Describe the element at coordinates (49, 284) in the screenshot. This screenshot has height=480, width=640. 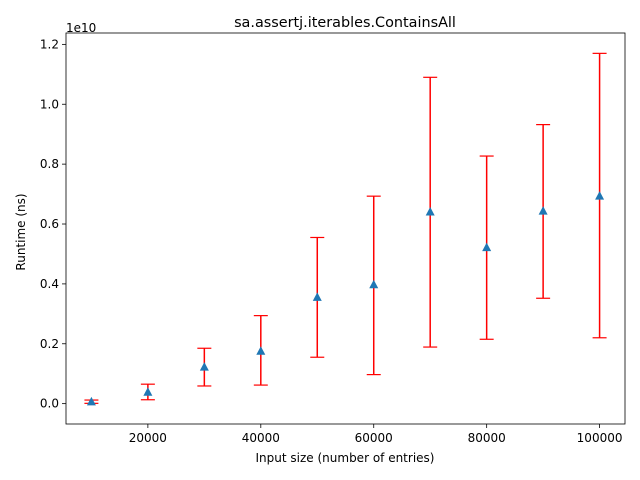
I see `y-tick-label: 0.4` at that location.